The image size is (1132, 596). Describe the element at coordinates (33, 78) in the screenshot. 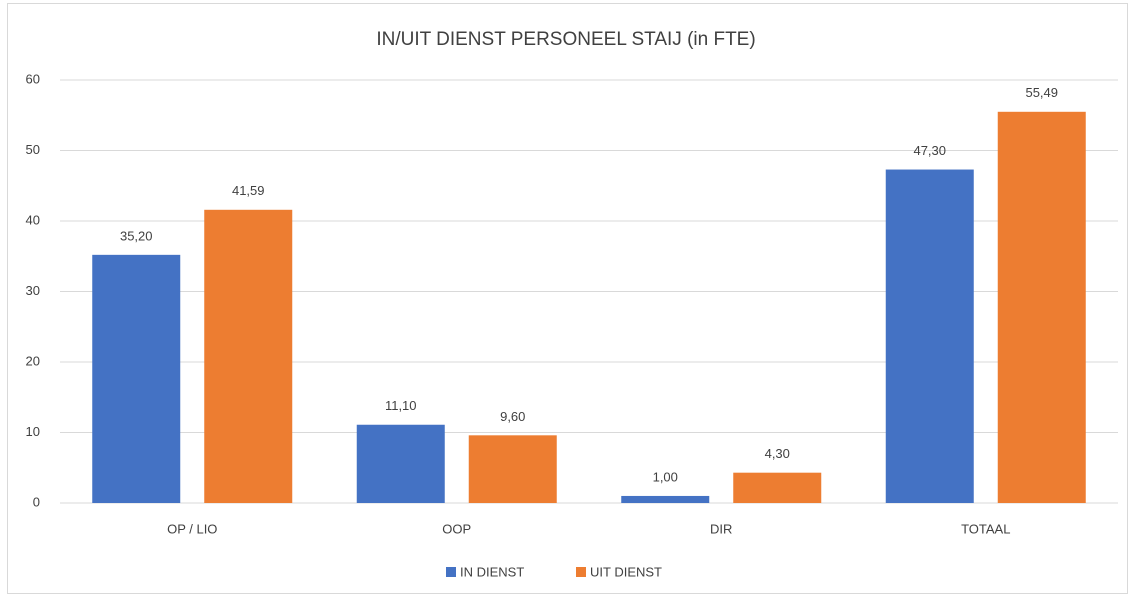

I see `y-tick-label: 60` at that location.